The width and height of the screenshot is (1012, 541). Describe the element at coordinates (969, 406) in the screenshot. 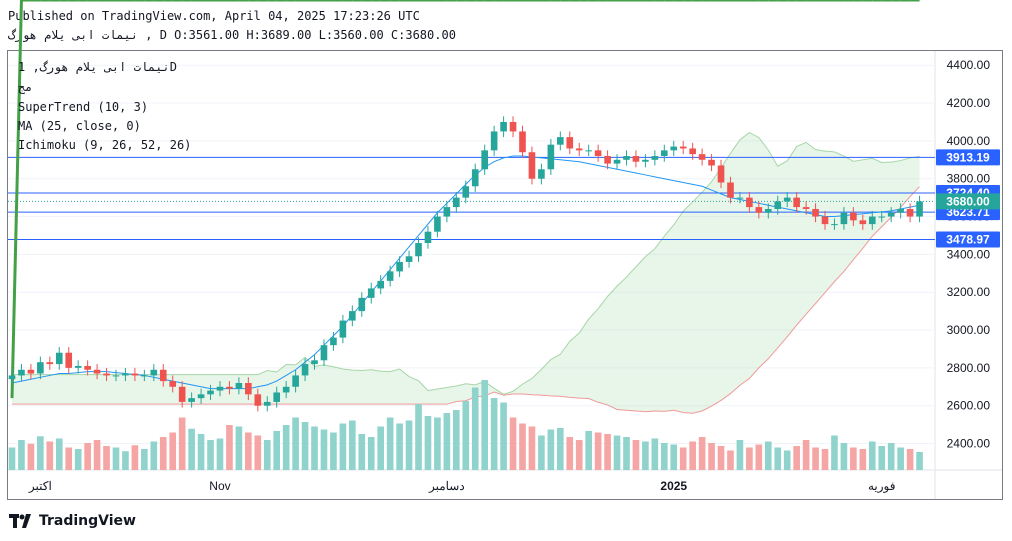

I see `y-tick-label: 2600.00` at that location.